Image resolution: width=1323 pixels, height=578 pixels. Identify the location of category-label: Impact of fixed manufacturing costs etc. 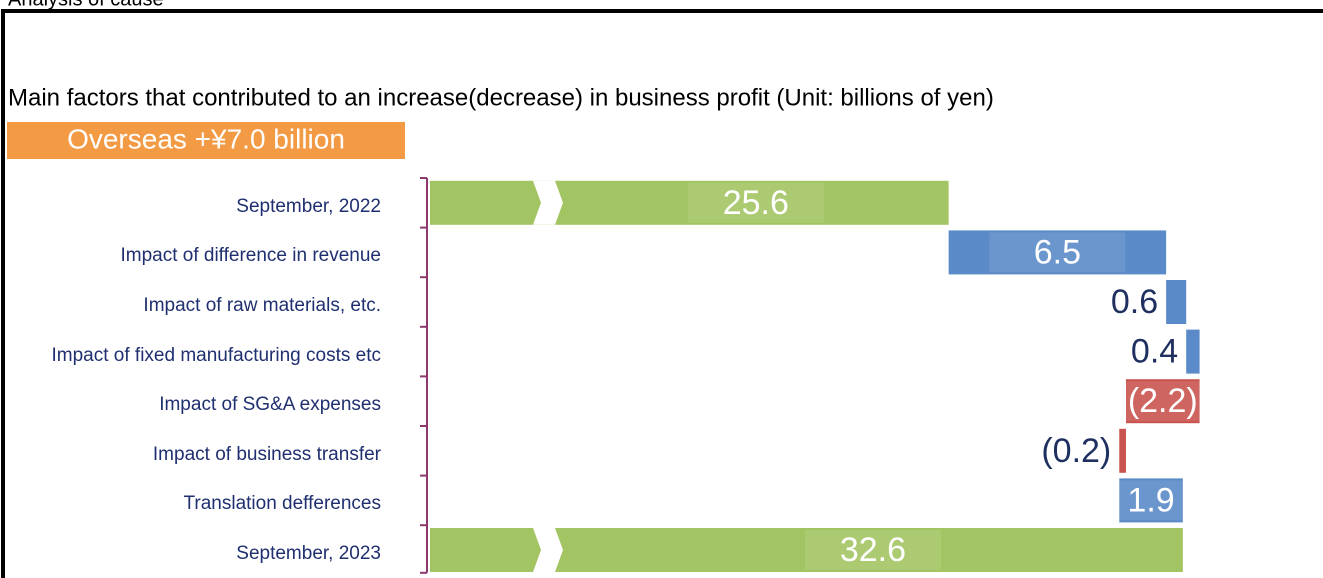
(216, 355).